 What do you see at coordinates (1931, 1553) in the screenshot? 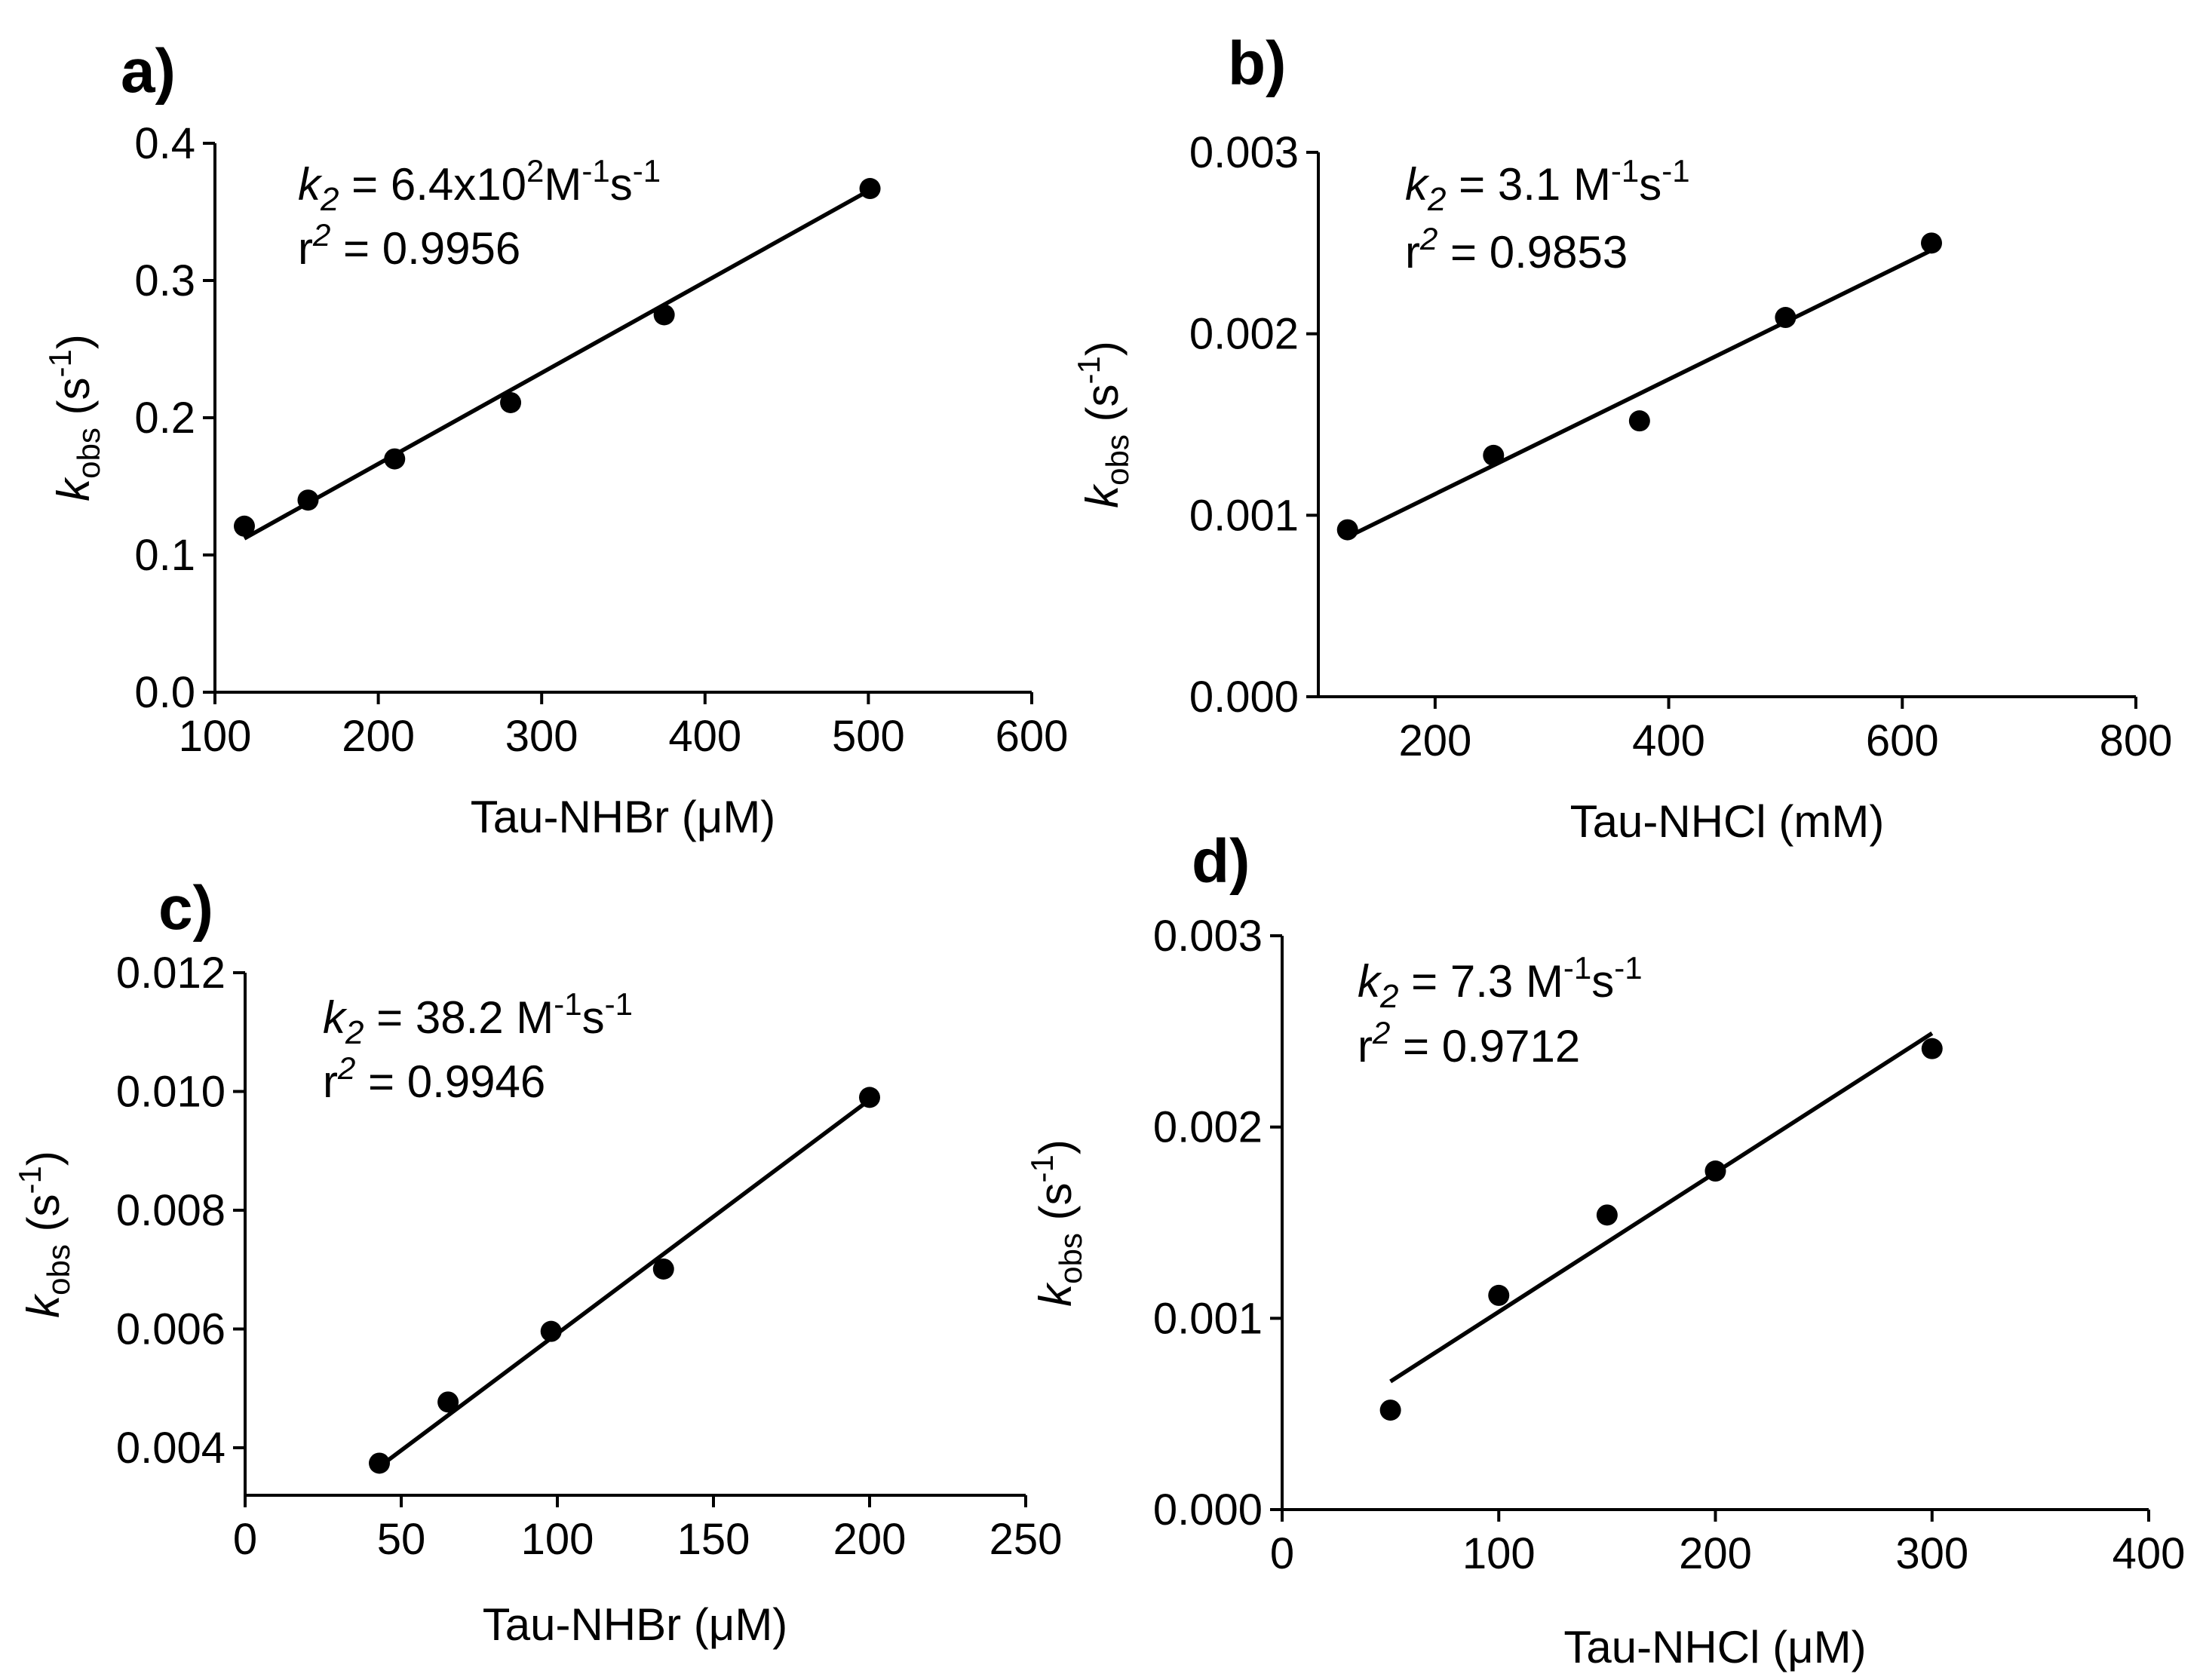
I see `x-tick-label: 300` at bounding box center [1931, 1553].